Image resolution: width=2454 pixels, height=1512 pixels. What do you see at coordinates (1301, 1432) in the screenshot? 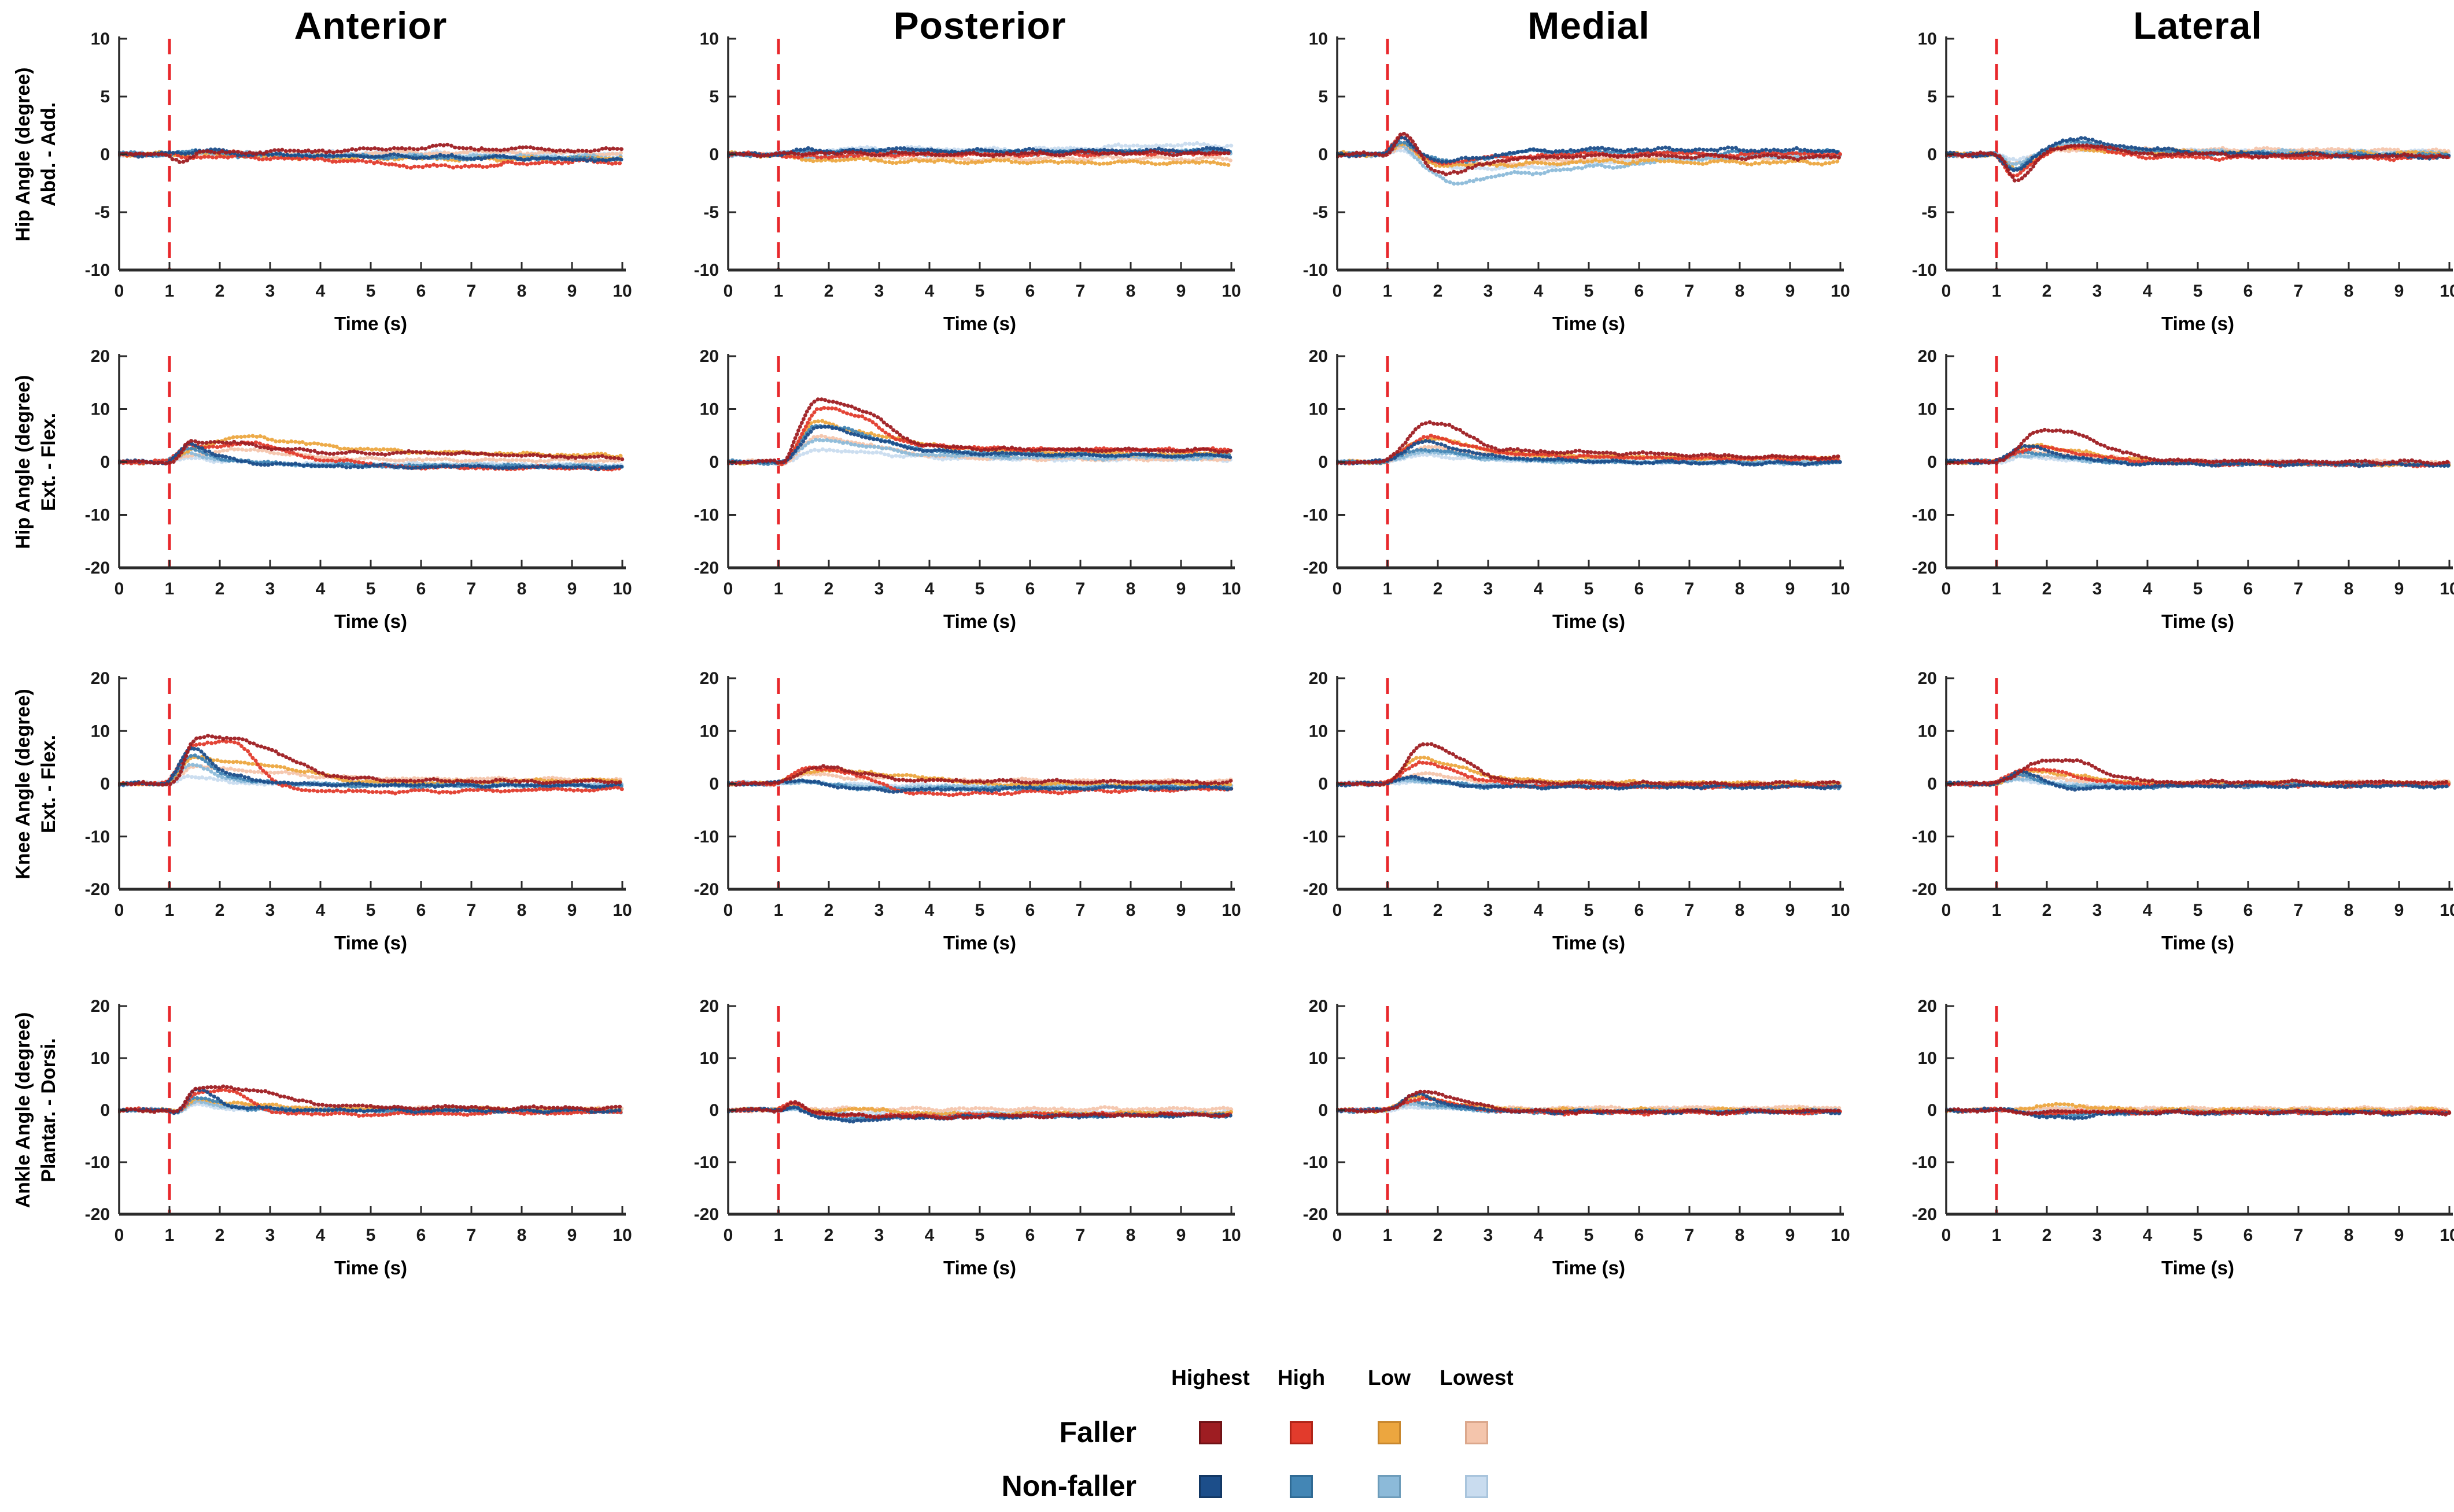
I see `legend-swatch-faller-high` at bounding box center [1301, 1432].